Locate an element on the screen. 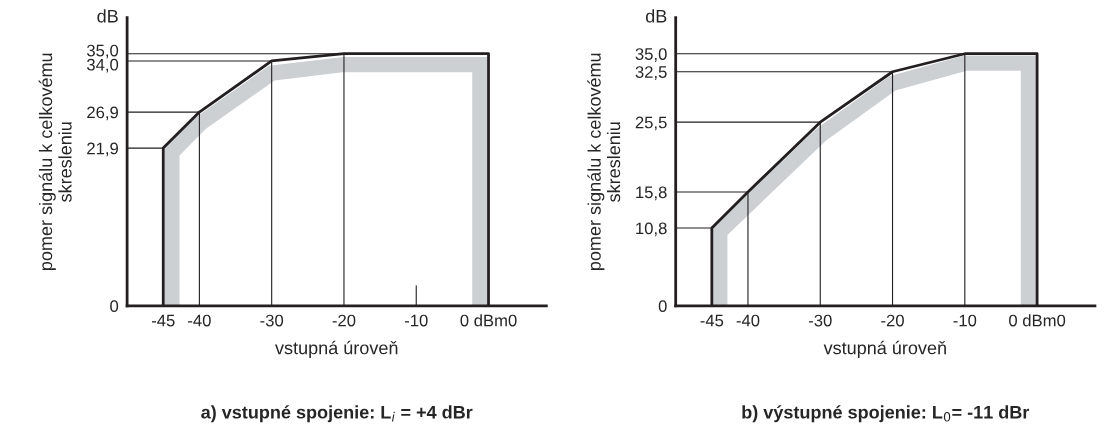  text: b) výstupné spojenie: L$_{0}$= -11 dBr is located at coordinates (886, 414).